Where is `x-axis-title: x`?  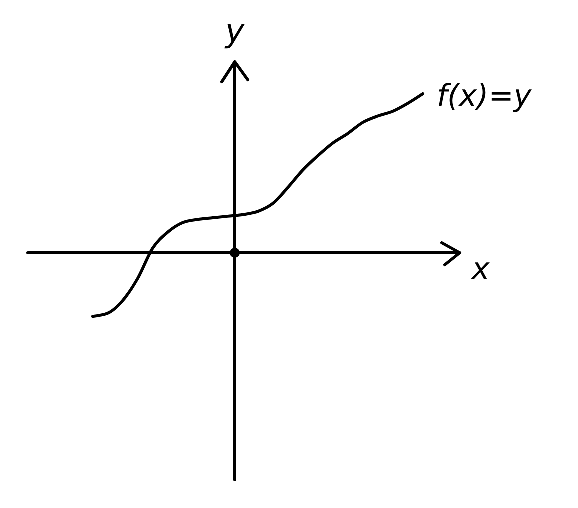 x-axis-title: x is located at coordinates (480, 269).